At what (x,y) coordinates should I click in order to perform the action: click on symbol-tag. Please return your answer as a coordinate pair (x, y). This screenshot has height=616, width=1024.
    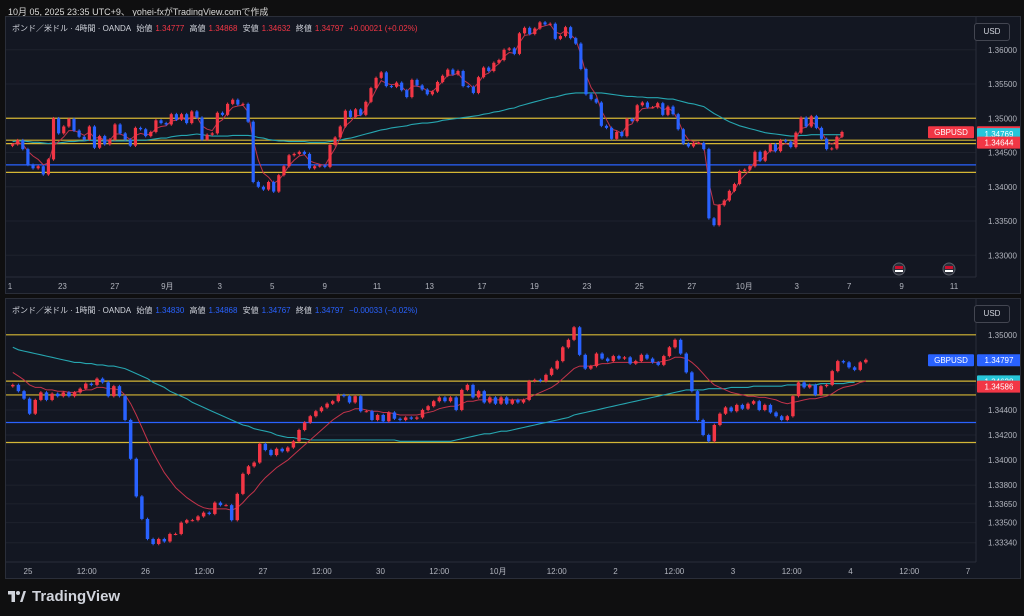
    Looking at the image, I should click on (951, 360).